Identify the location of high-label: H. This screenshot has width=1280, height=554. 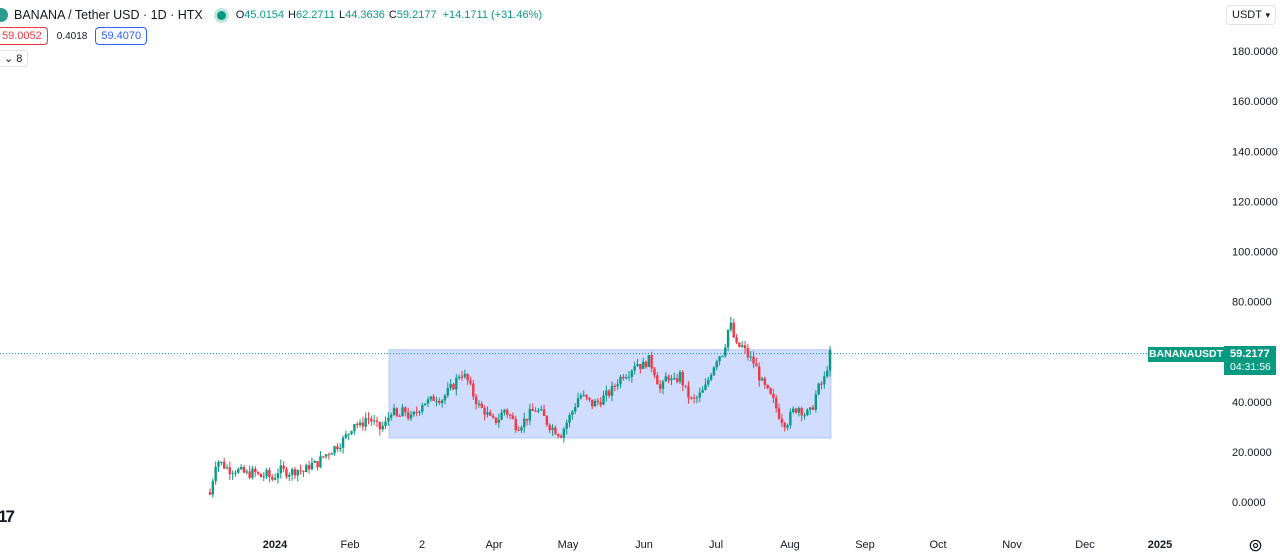
(292, 15).